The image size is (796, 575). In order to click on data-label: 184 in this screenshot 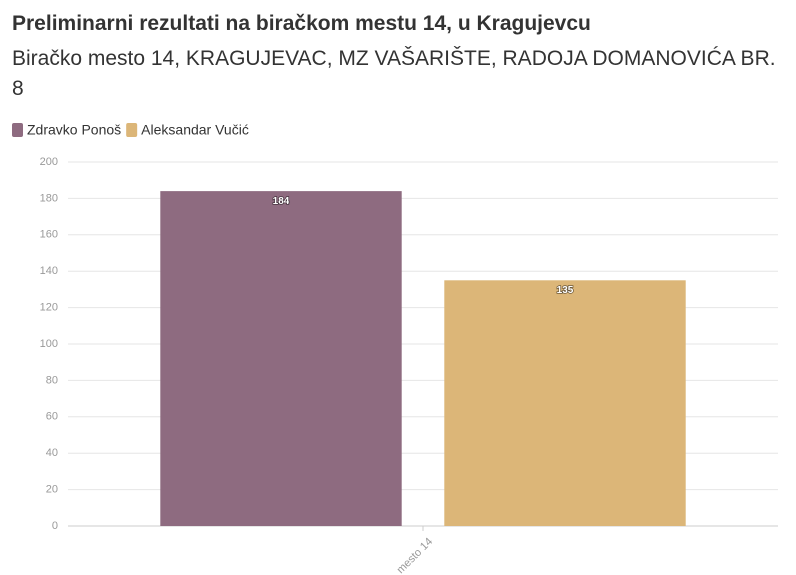, I will do `click(281, 201)`.